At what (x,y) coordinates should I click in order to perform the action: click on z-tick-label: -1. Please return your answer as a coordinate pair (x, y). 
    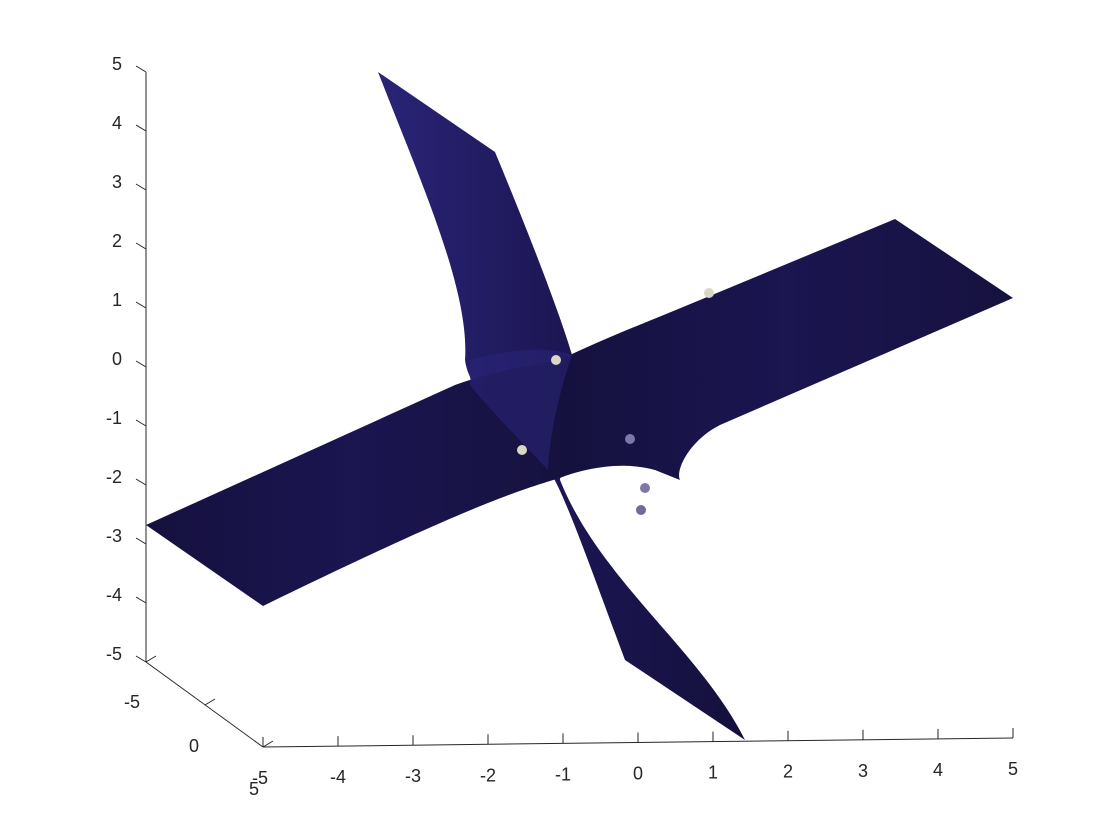
    Looking at the image, I should click on (114, 418).